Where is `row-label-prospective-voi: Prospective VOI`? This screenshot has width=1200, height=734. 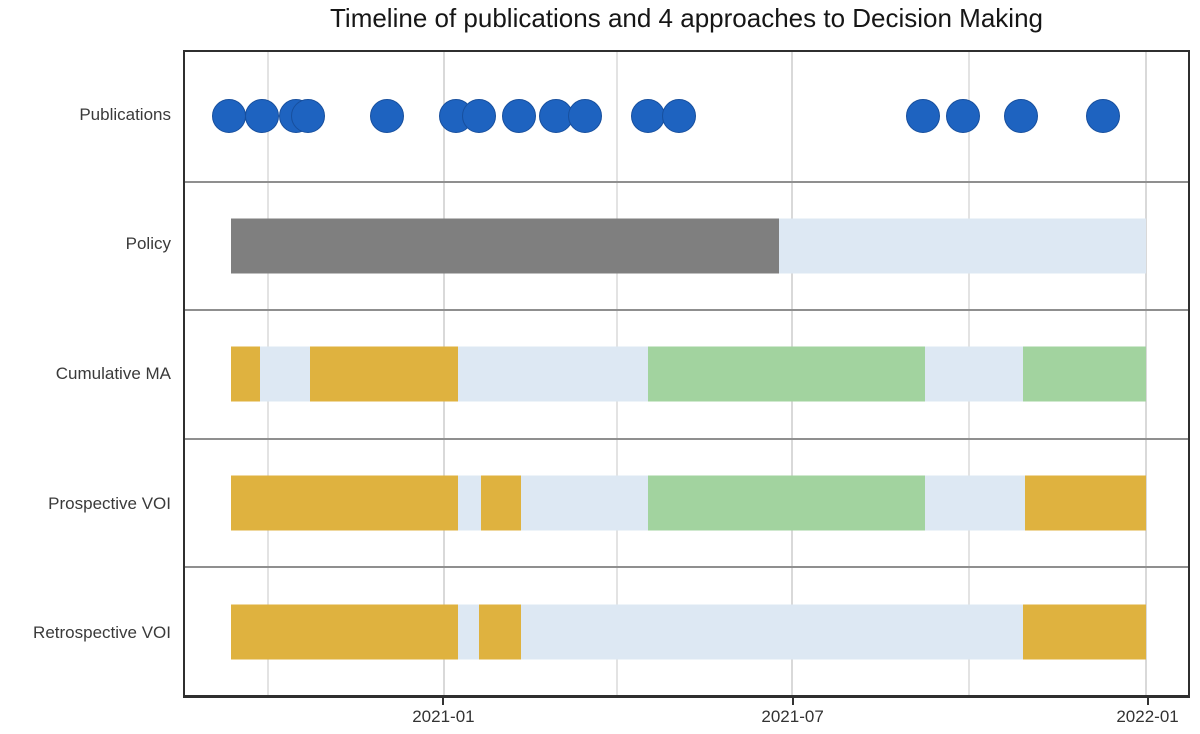 row-label-prospective-voi: Prospective VOI is located at coordinates (109, 503).